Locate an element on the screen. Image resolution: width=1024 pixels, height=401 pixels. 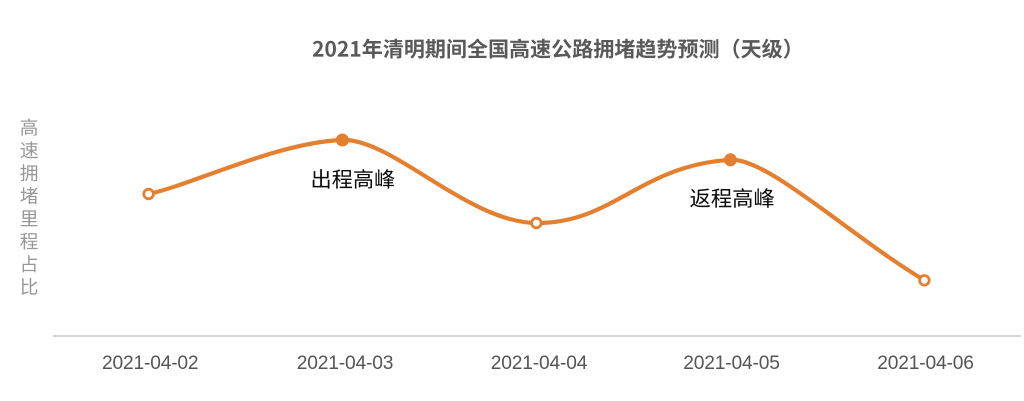
svg-text: 2021-04-03 is located at coordinates (345, 363).